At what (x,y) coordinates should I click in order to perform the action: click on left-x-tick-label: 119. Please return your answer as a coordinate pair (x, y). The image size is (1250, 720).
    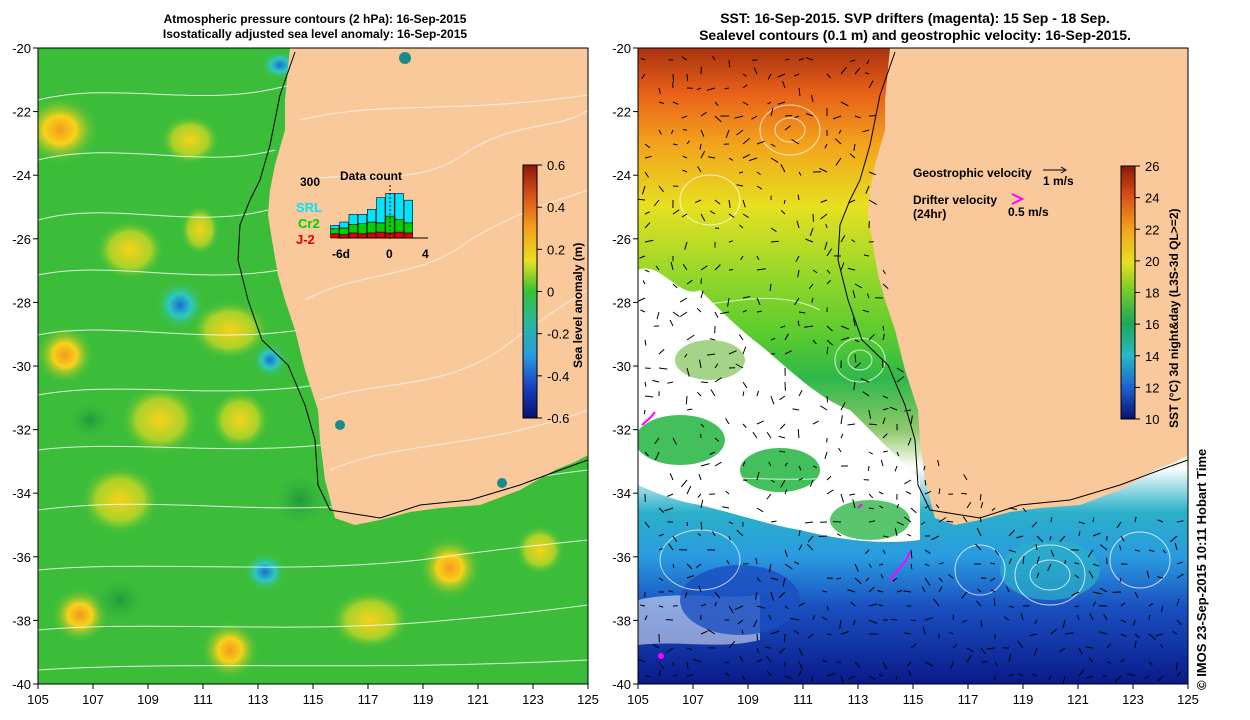
    Looking at the image, I should click on (423, 699).